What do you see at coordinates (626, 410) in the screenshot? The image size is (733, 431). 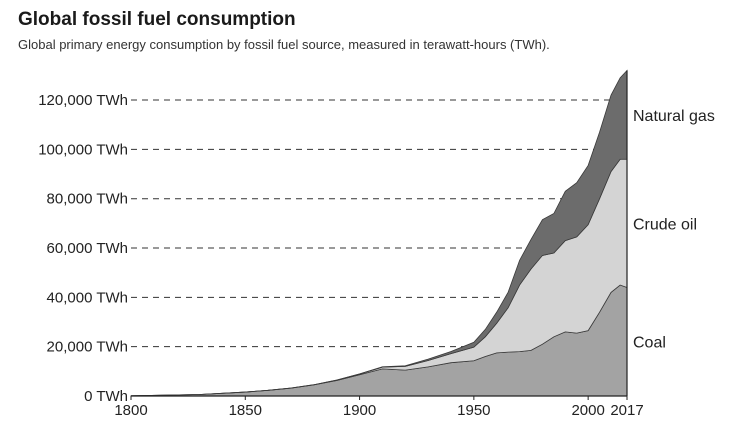 I see `x-tick-label: 2017` at bounding box center [626, 410].